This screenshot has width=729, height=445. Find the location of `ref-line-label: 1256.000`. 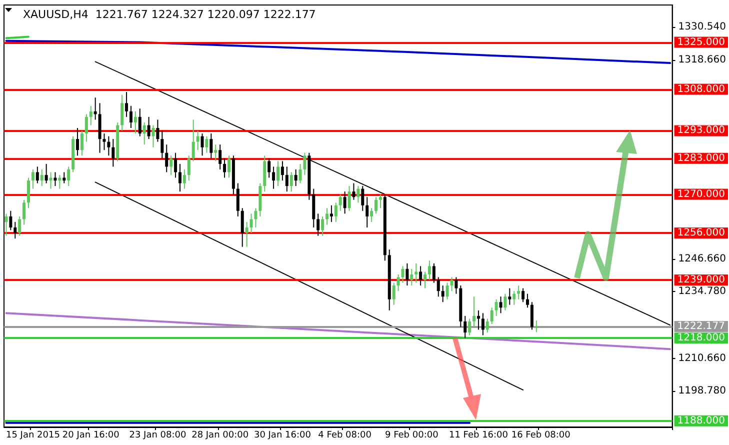

ref-line-label: 1256.000 is located at coordinates (701, 232).